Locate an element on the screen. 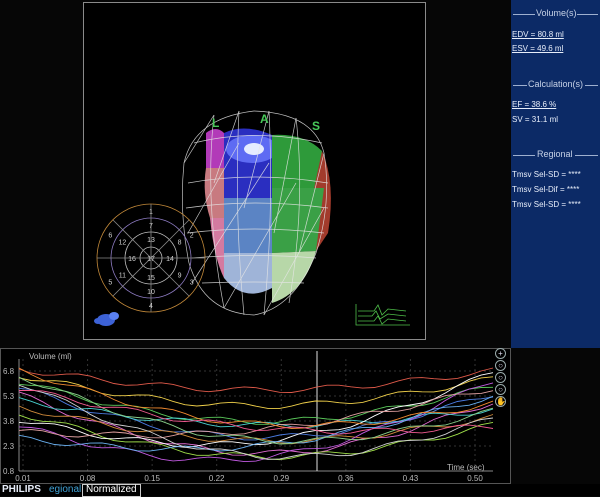 Image resolution: width=600 pixels, height=497 pixels. brand-logo: PHILIPS is located at coordinates (21, 489).